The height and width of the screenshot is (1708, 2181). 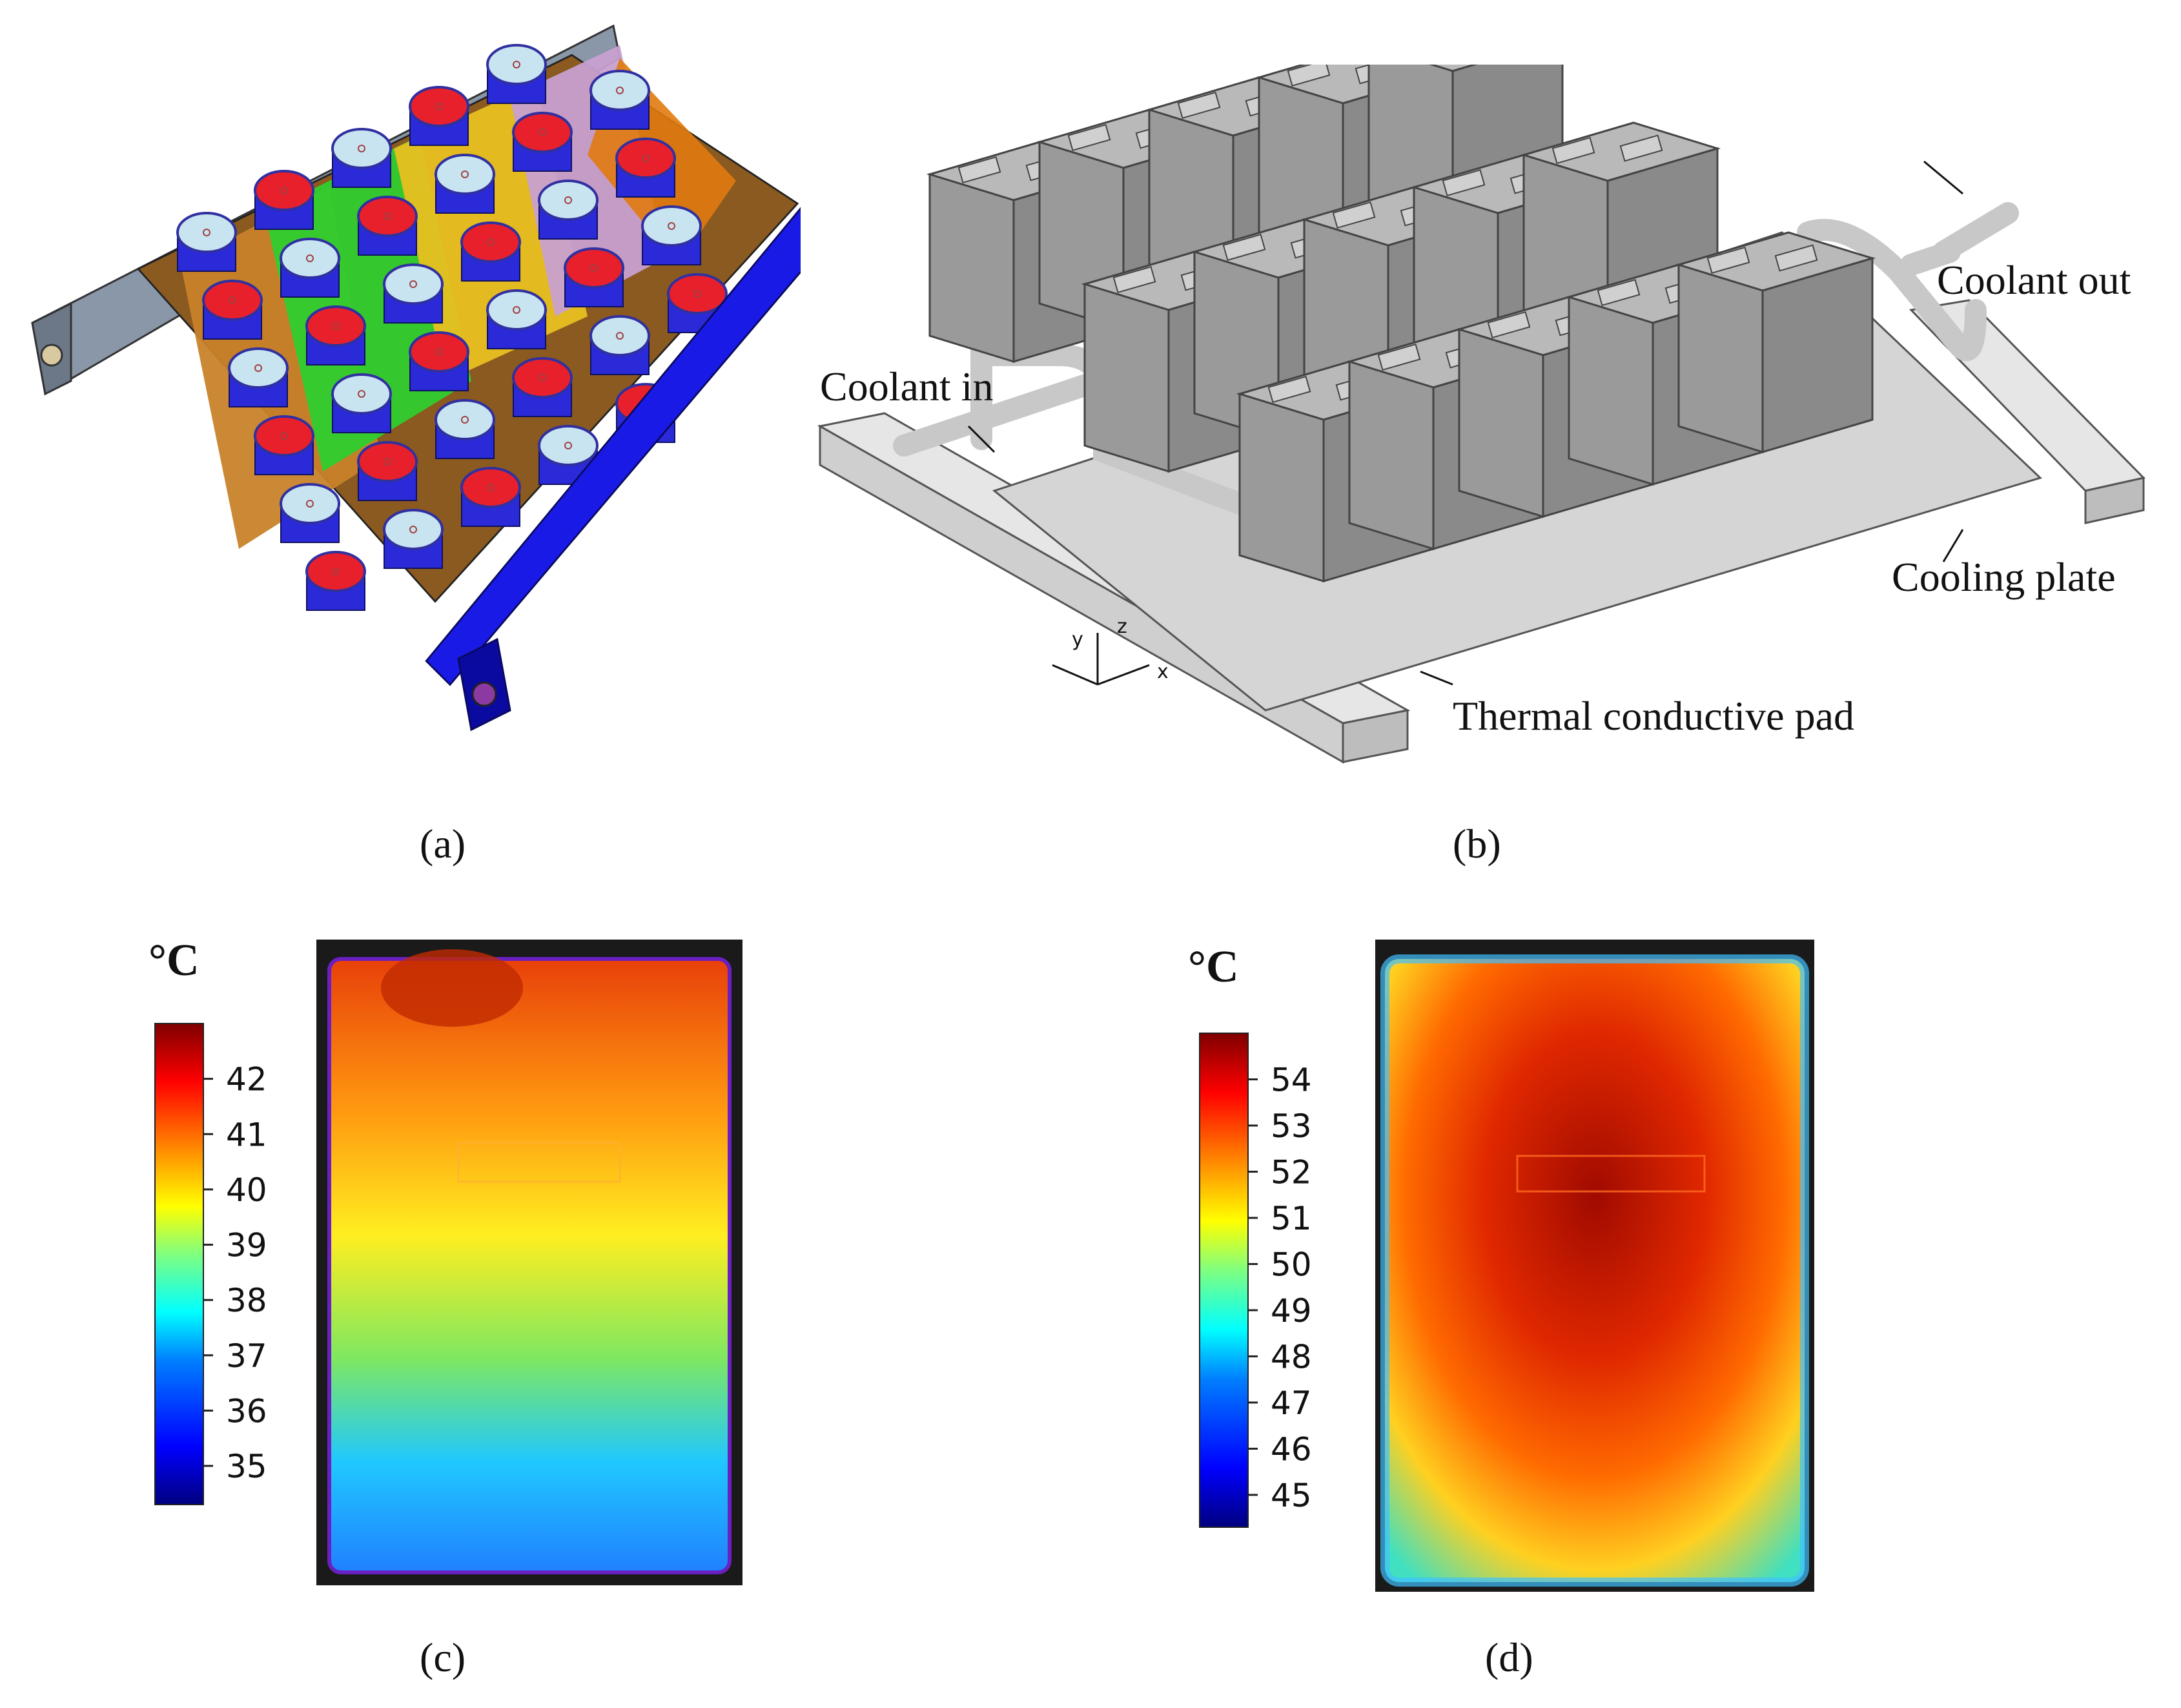 I want to click on colorbar-d, so click(x=1224, y=1280).